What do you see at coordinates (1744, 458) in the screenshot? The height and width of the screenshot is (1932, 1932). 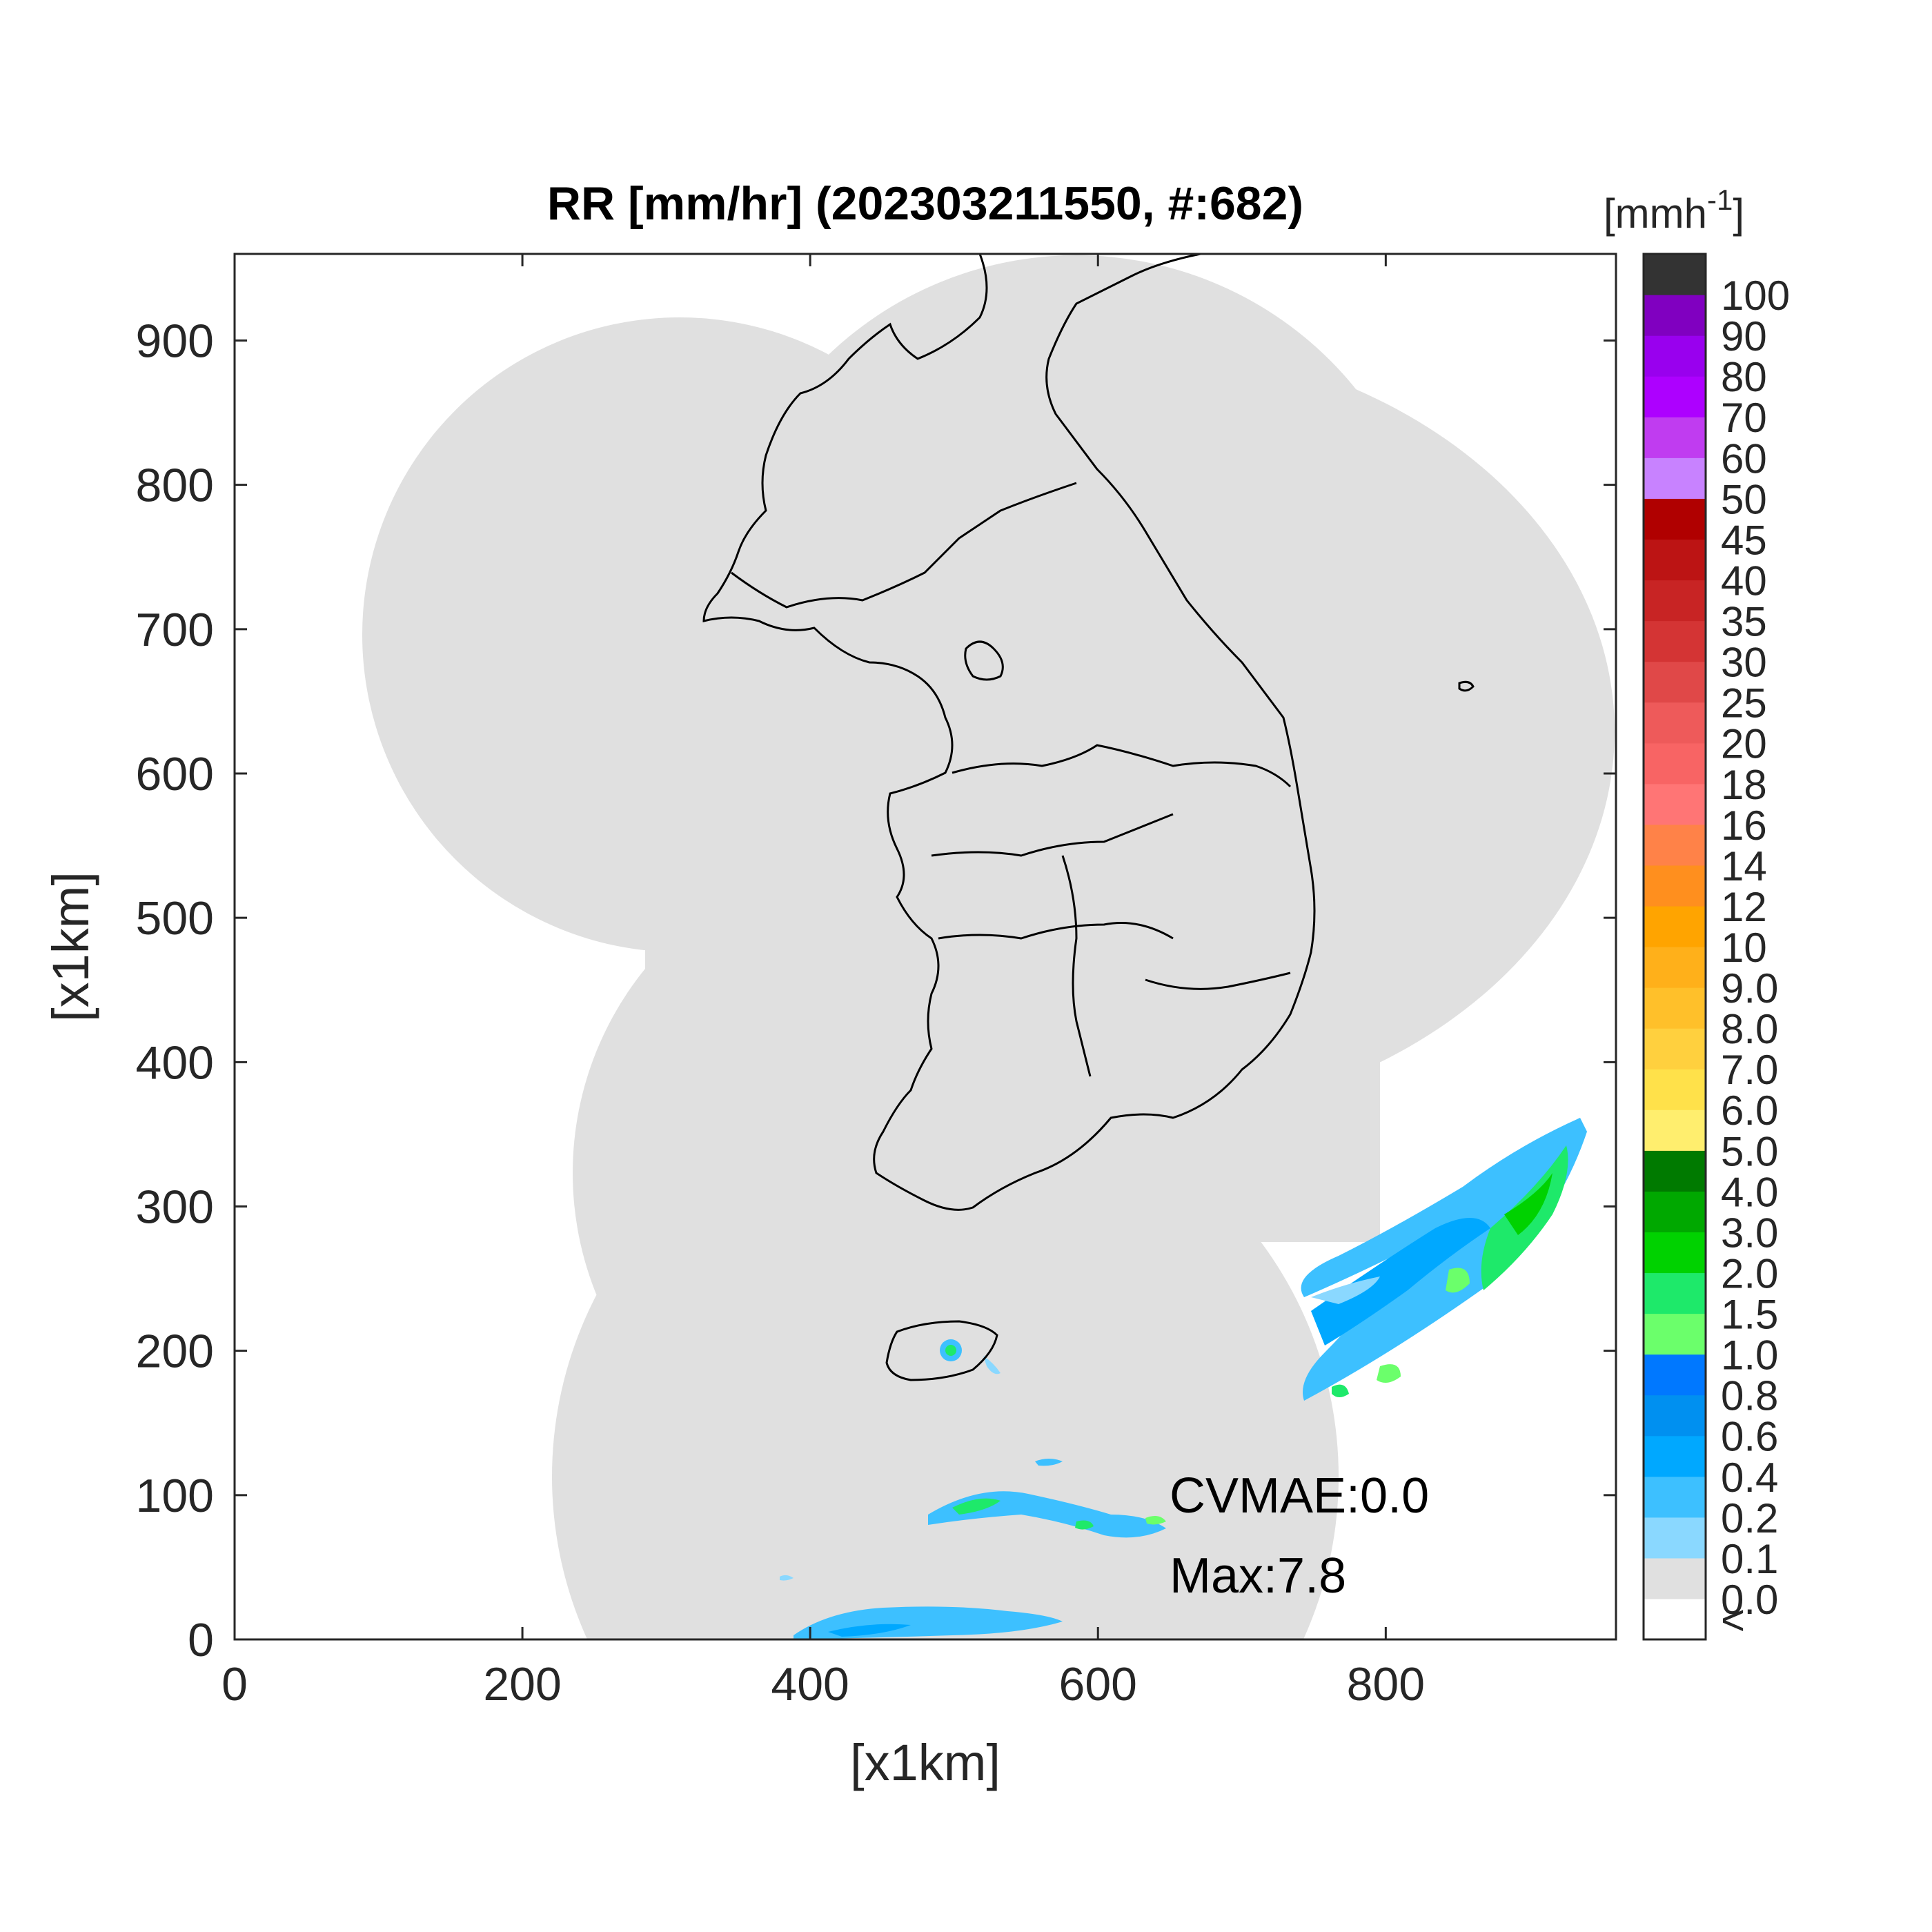 I see `colorbar-tick-label: 60` at bounding box center [1744, 458].